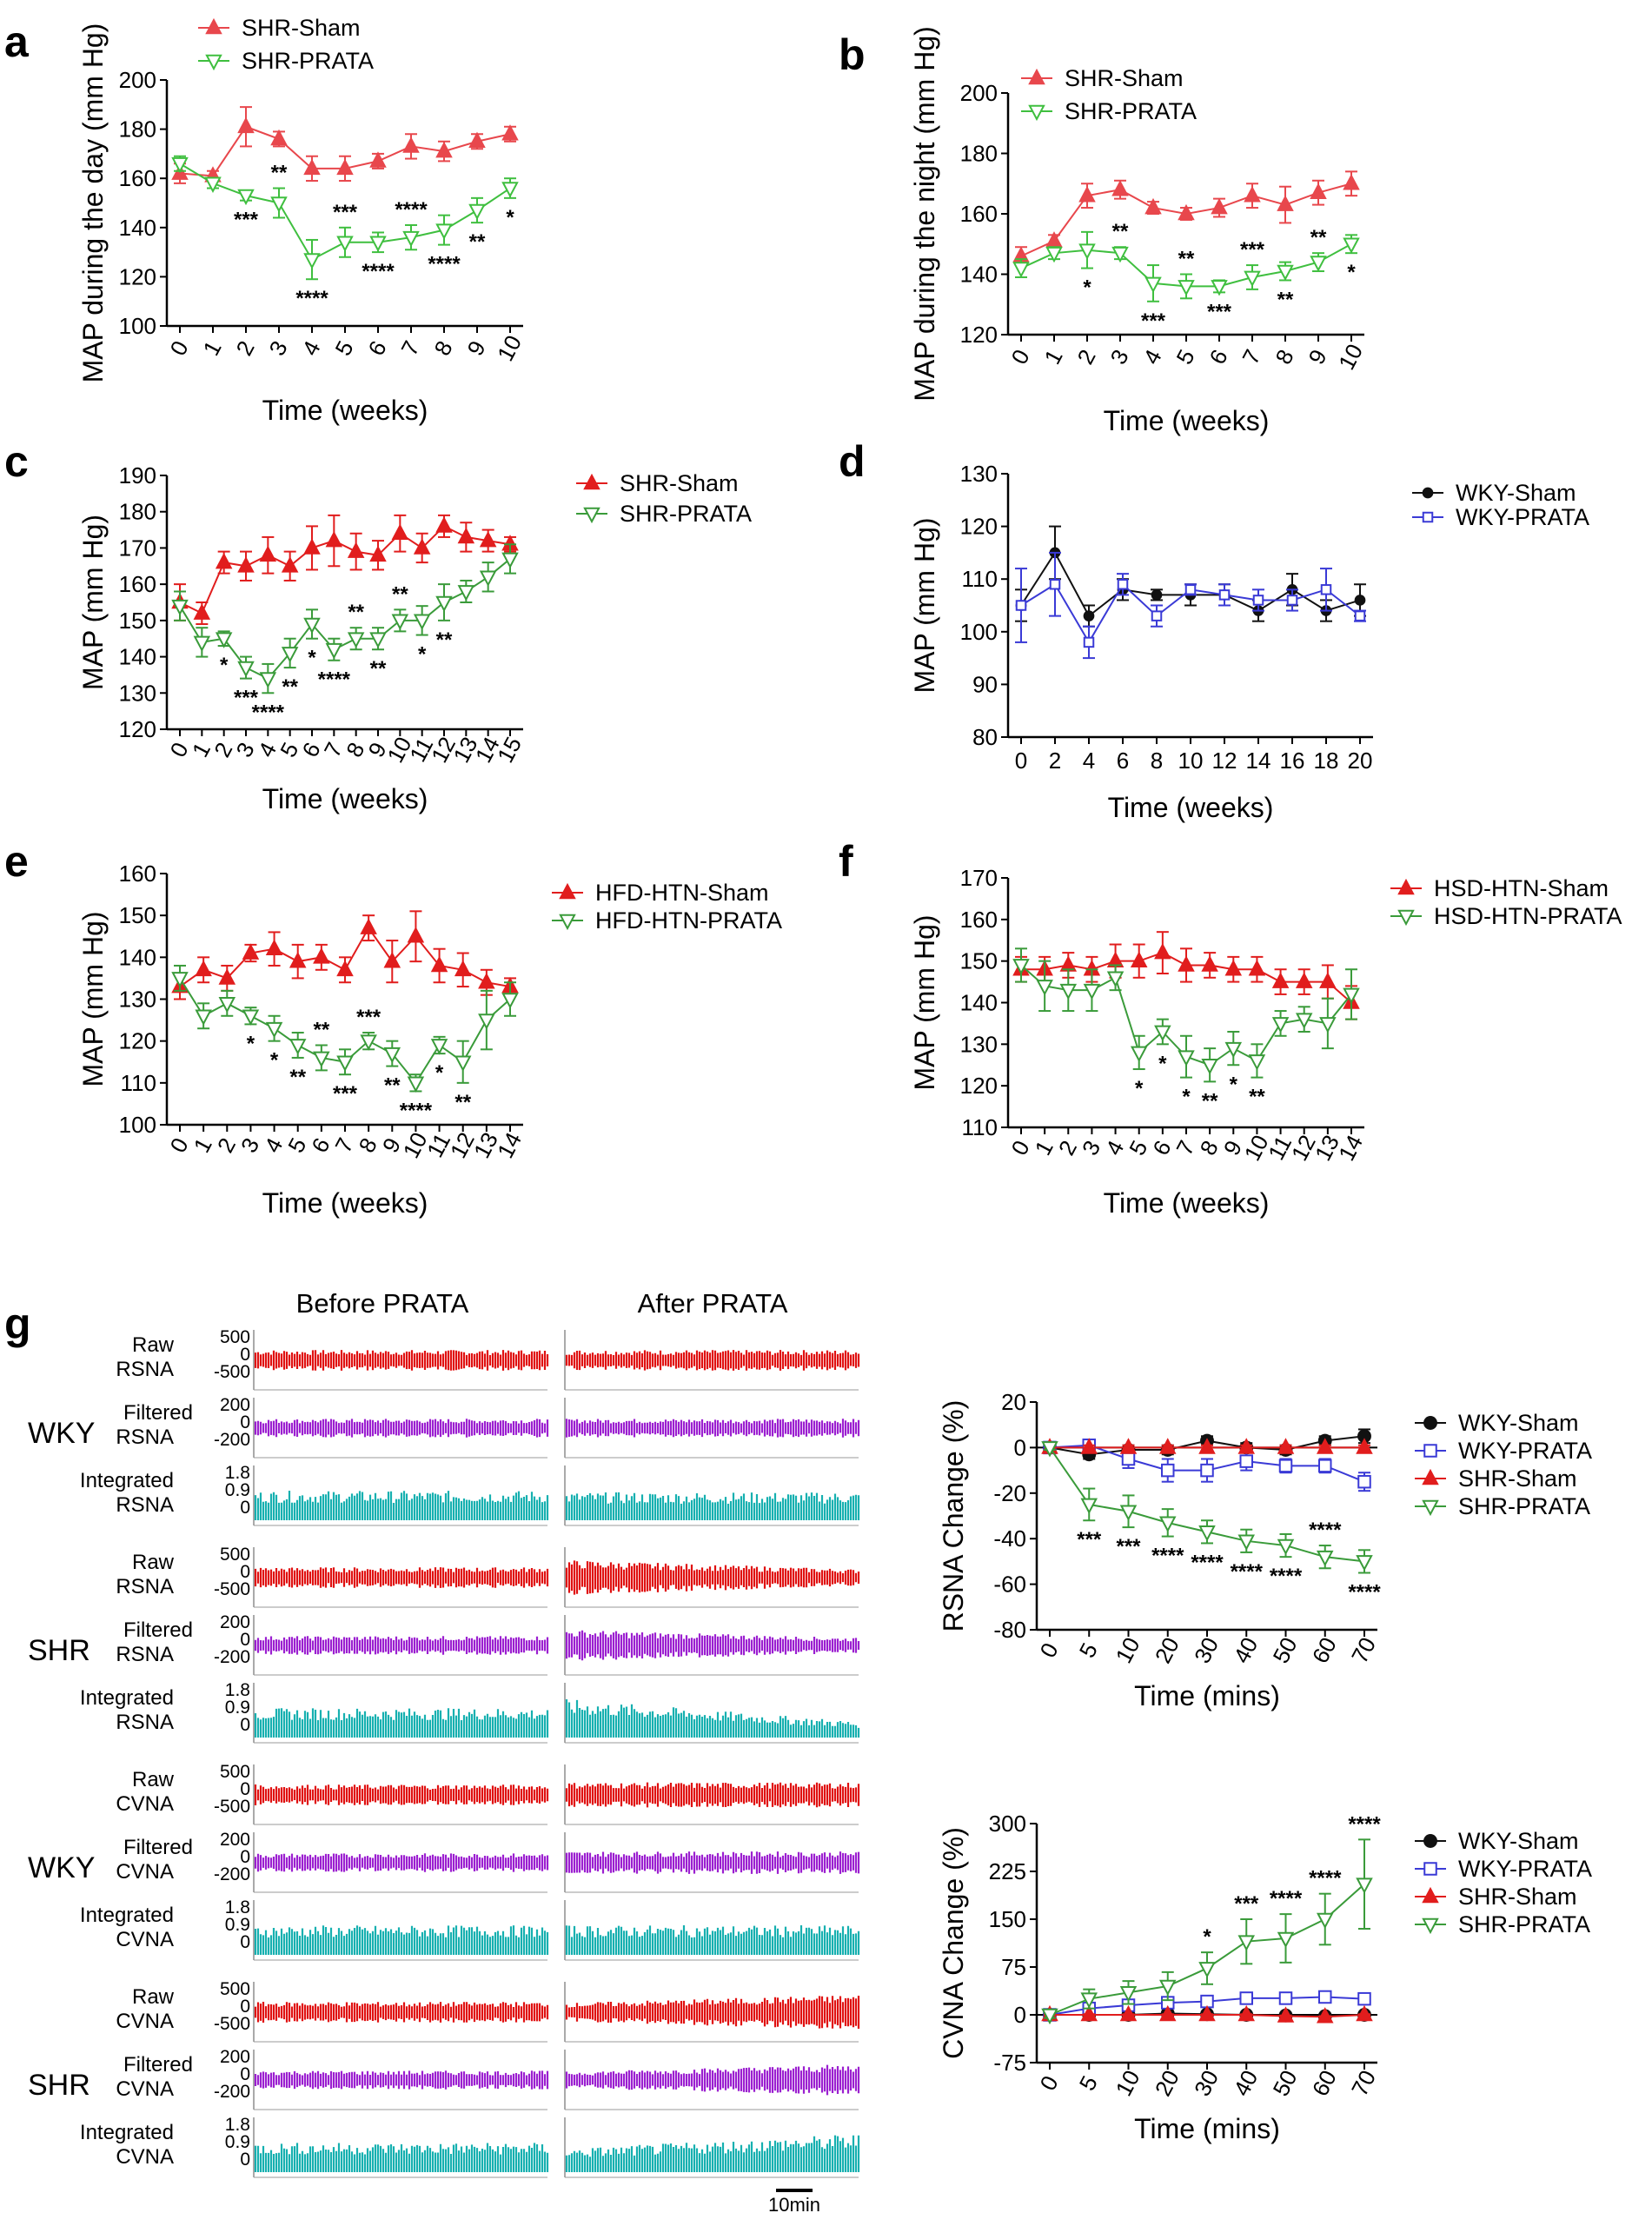 The width and height of the screenshot is (1652, 2213). Describe the element at coordinates (713, 1303) in the screenshot. I see `after-prata-label: After PRATA` at that location.